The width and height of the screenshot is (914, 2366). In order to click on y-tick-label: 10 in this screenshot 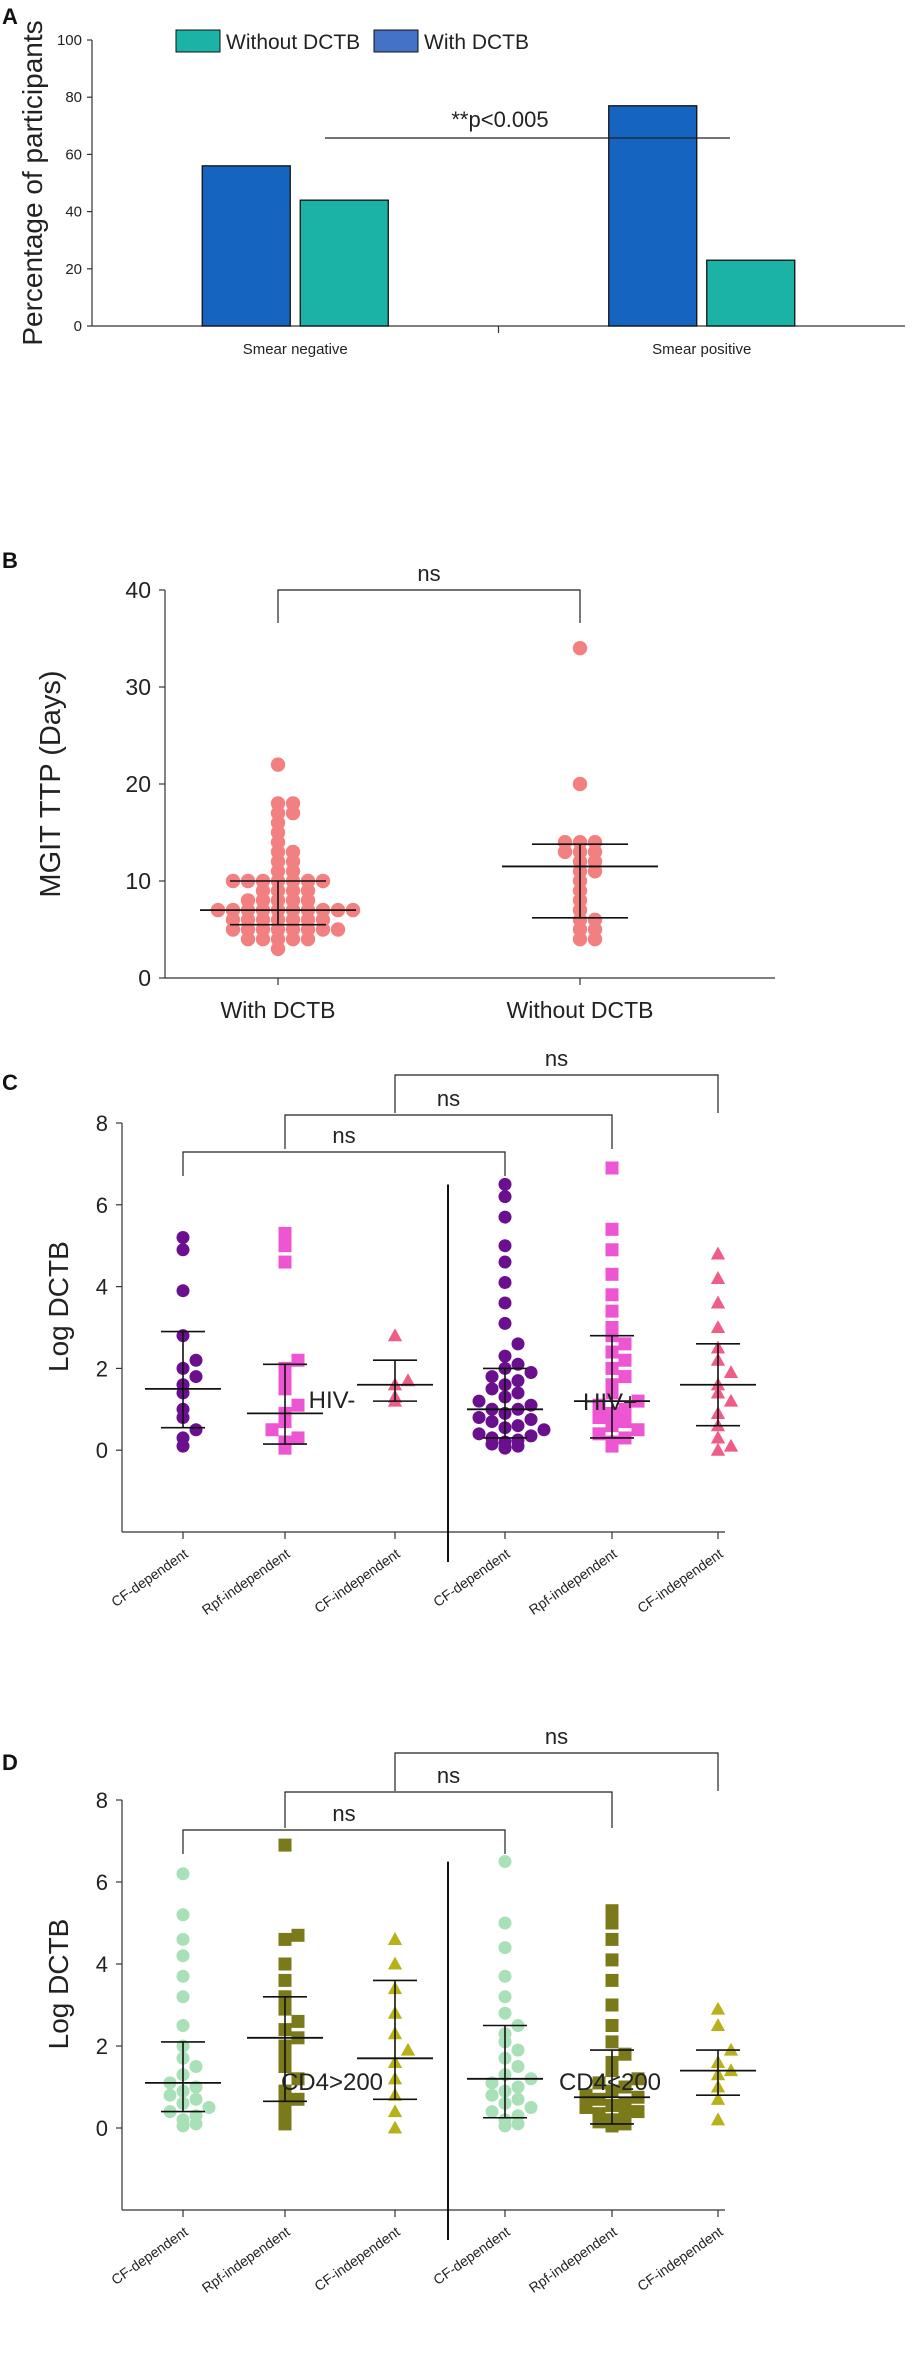, I will do `click(138, 881)`.